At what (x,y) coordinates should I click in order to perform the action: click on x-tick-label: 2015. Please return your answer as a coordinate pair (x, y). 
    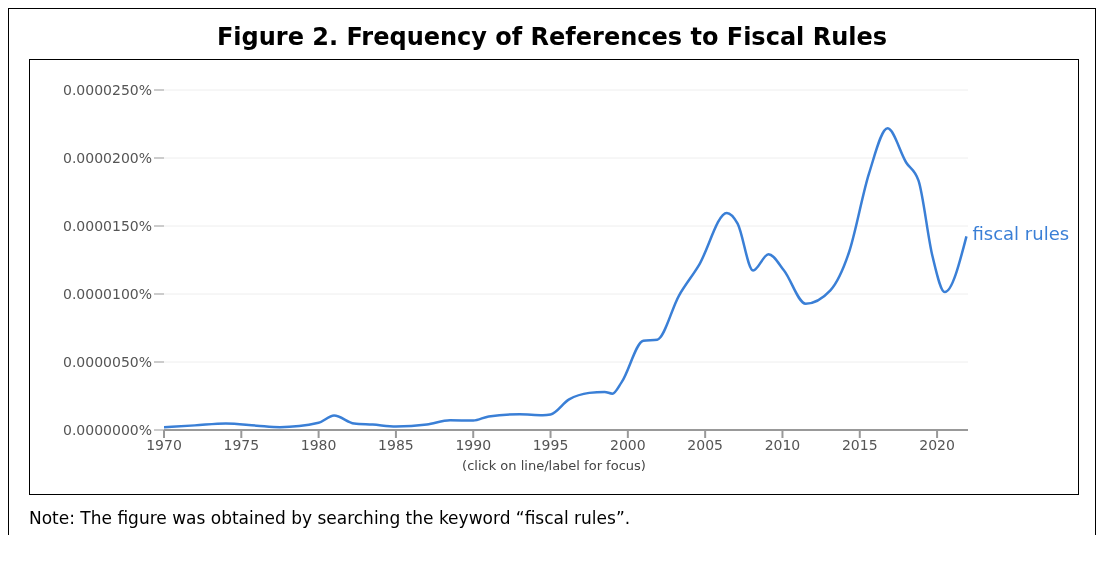
    Looking at the image, I should click on (859, 444).